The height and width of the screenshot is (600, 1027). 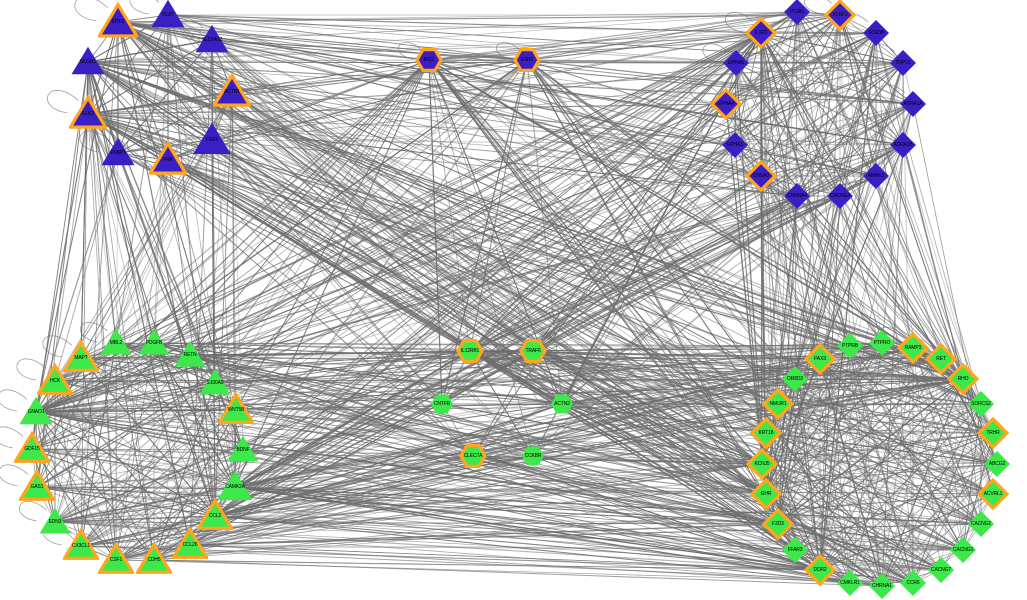 I want to click on graph-node-scn3b: SCN3B, so click(x=876, y=33).